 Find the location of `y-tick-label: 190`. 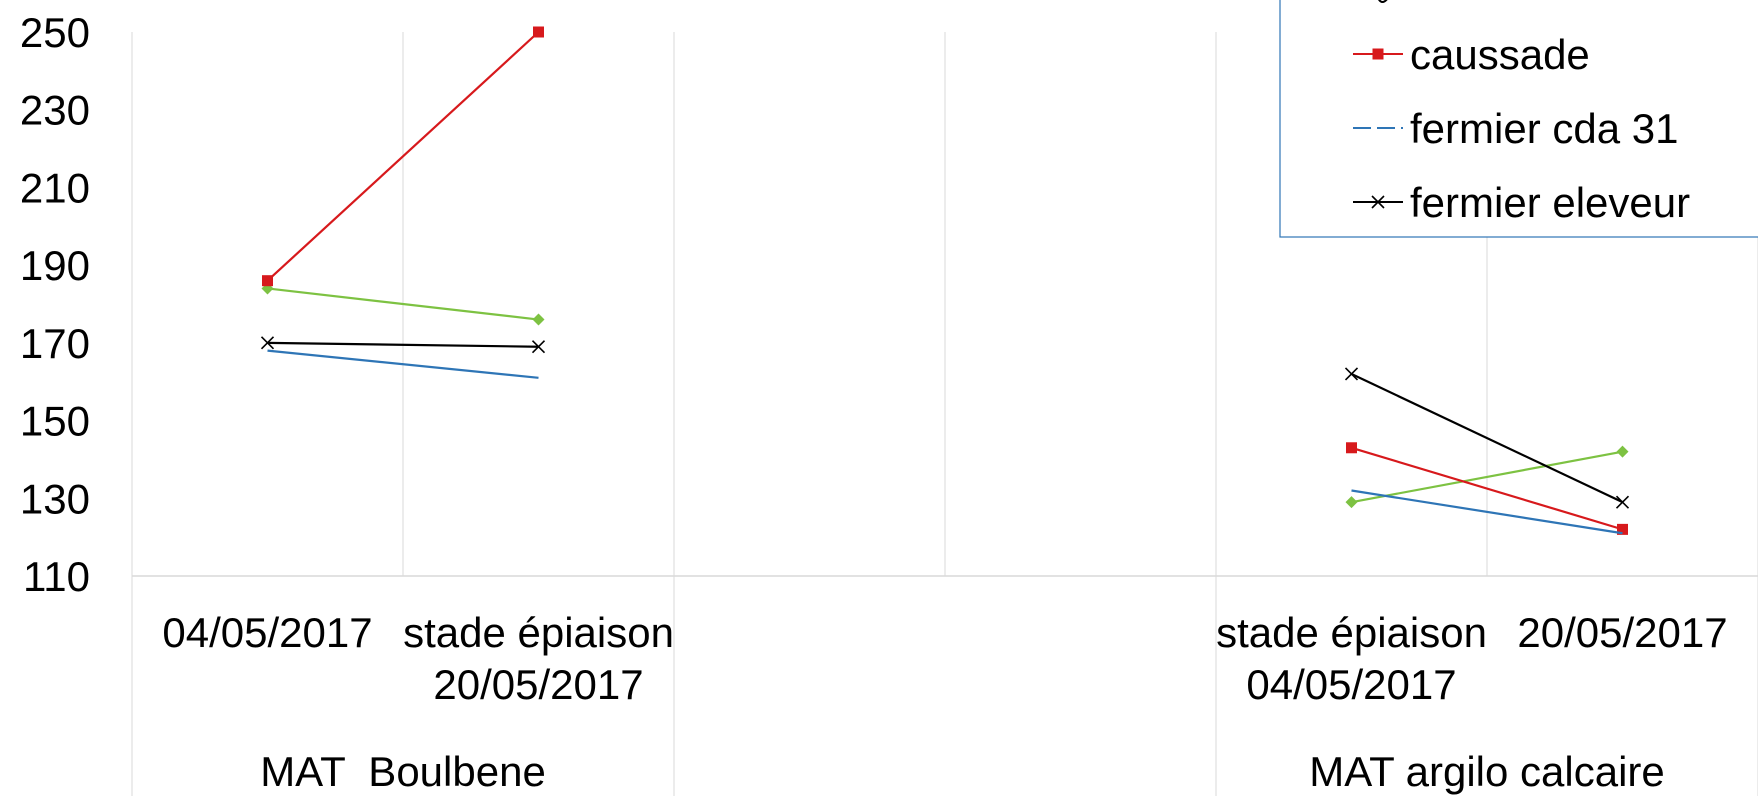

y-tick-label: 190 is located at coordinates (55, 265).